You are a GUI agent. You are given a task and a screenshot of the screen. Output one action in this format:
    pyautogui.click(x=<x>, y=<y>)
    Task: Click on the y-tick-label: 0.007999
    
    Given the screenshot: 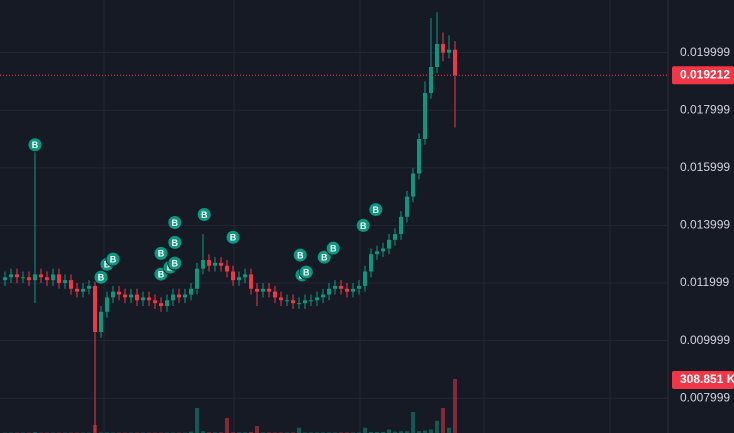 What is the action you would take?
    pyautogui.click(x=705, y=397)
    